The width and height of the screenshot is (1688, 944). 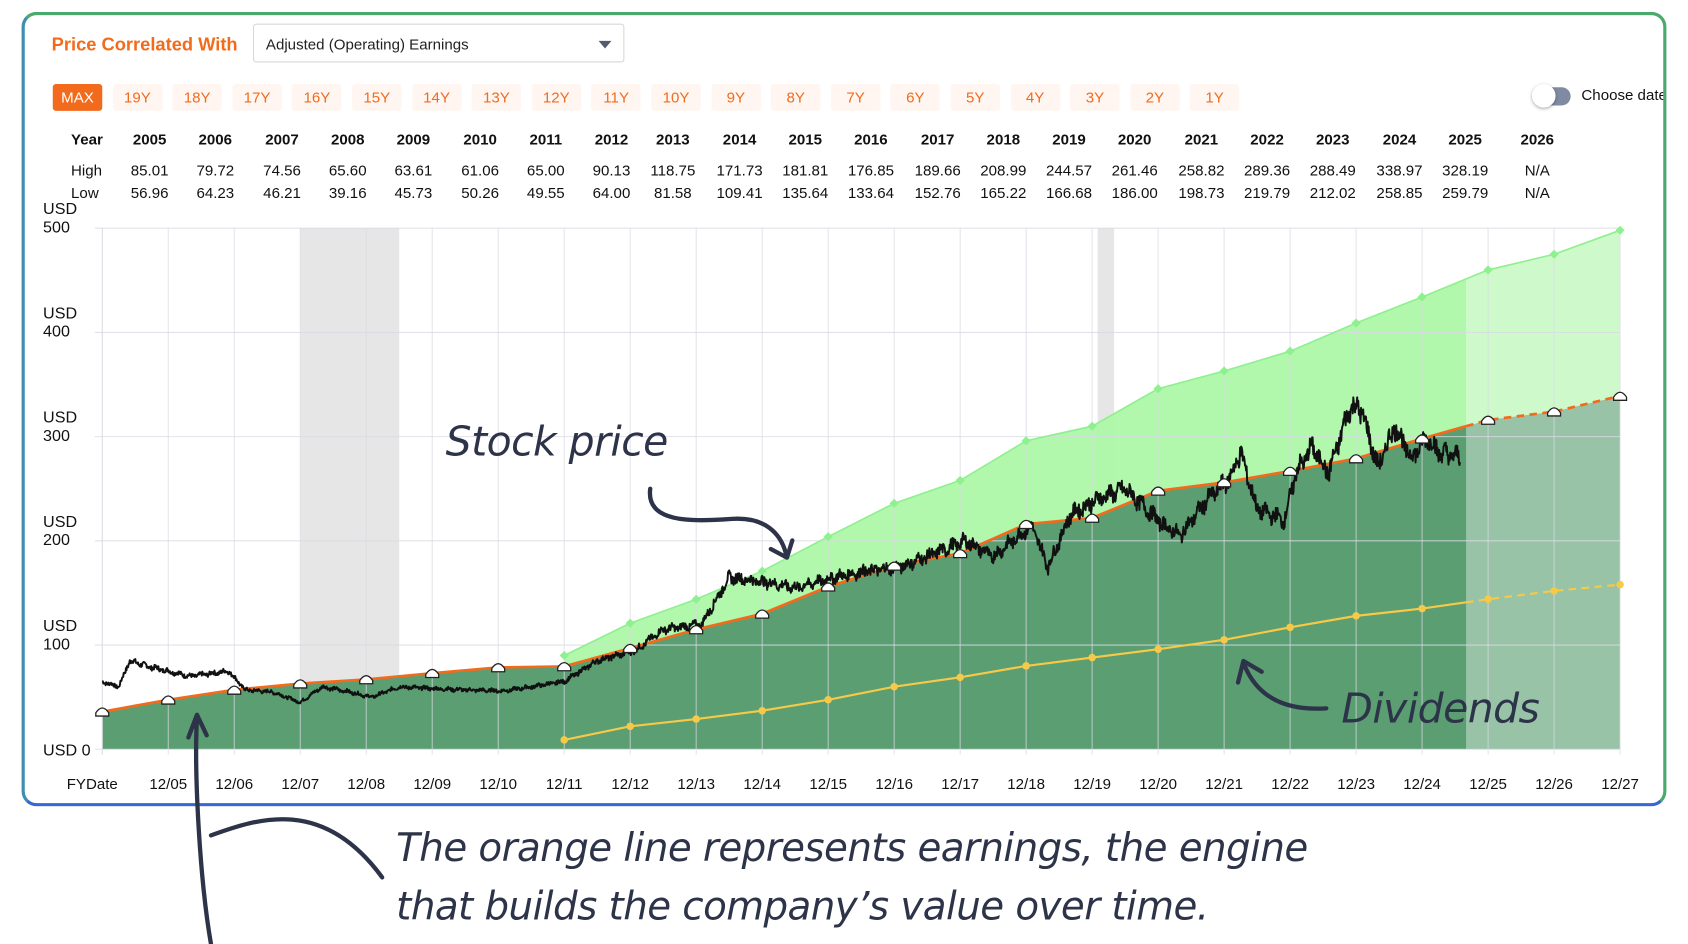 I want to click on high-value: 176.85, so click(x=870, y=170).